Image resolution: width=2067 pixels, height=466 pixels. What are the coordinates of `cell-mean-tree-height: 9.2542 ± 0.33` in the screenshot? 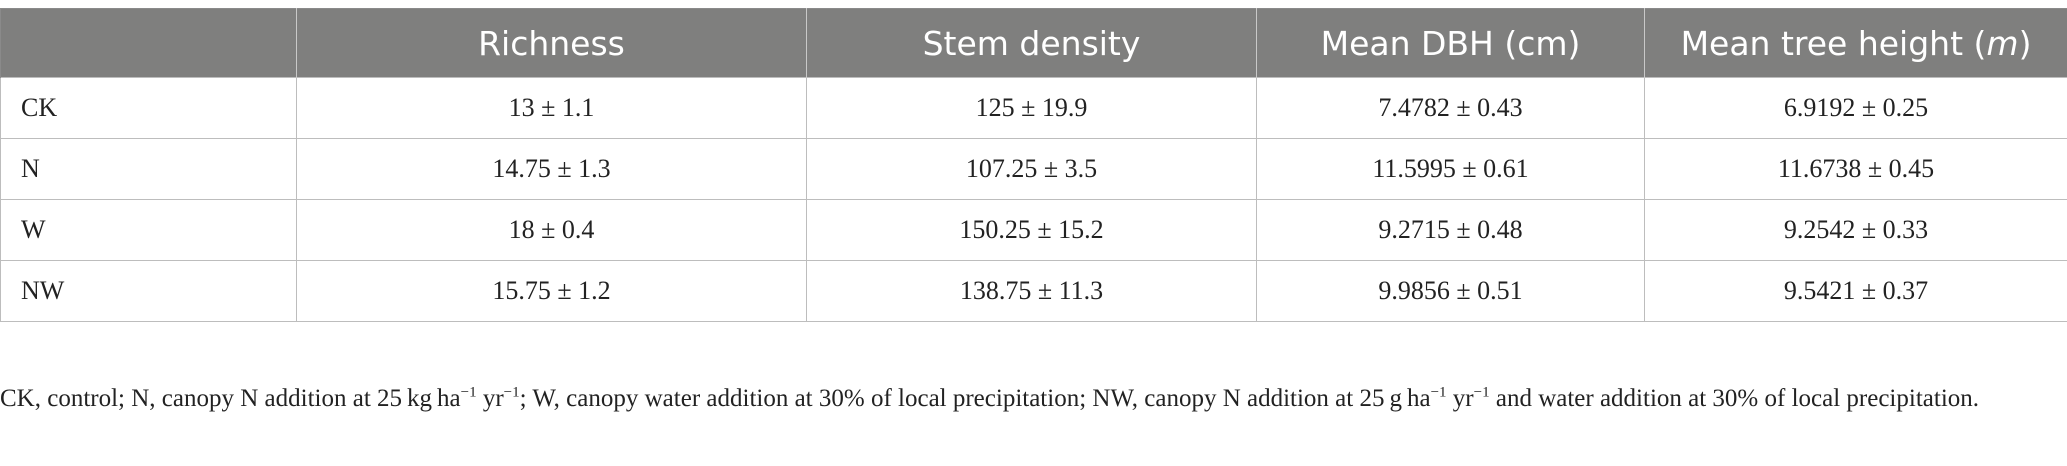 It's located at (1855, 230).